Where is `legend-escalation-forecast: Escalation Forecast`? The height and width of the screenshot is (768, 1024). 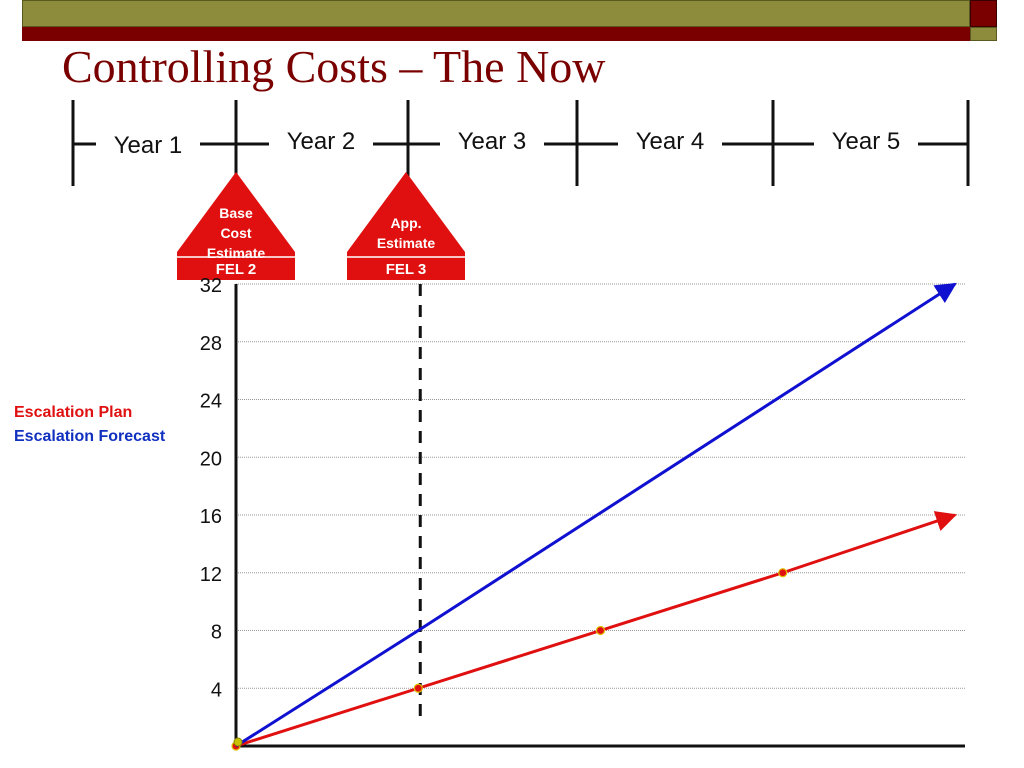
legend-escalation-forecast: Escalation Forecast is located at coordinates (90, 436).